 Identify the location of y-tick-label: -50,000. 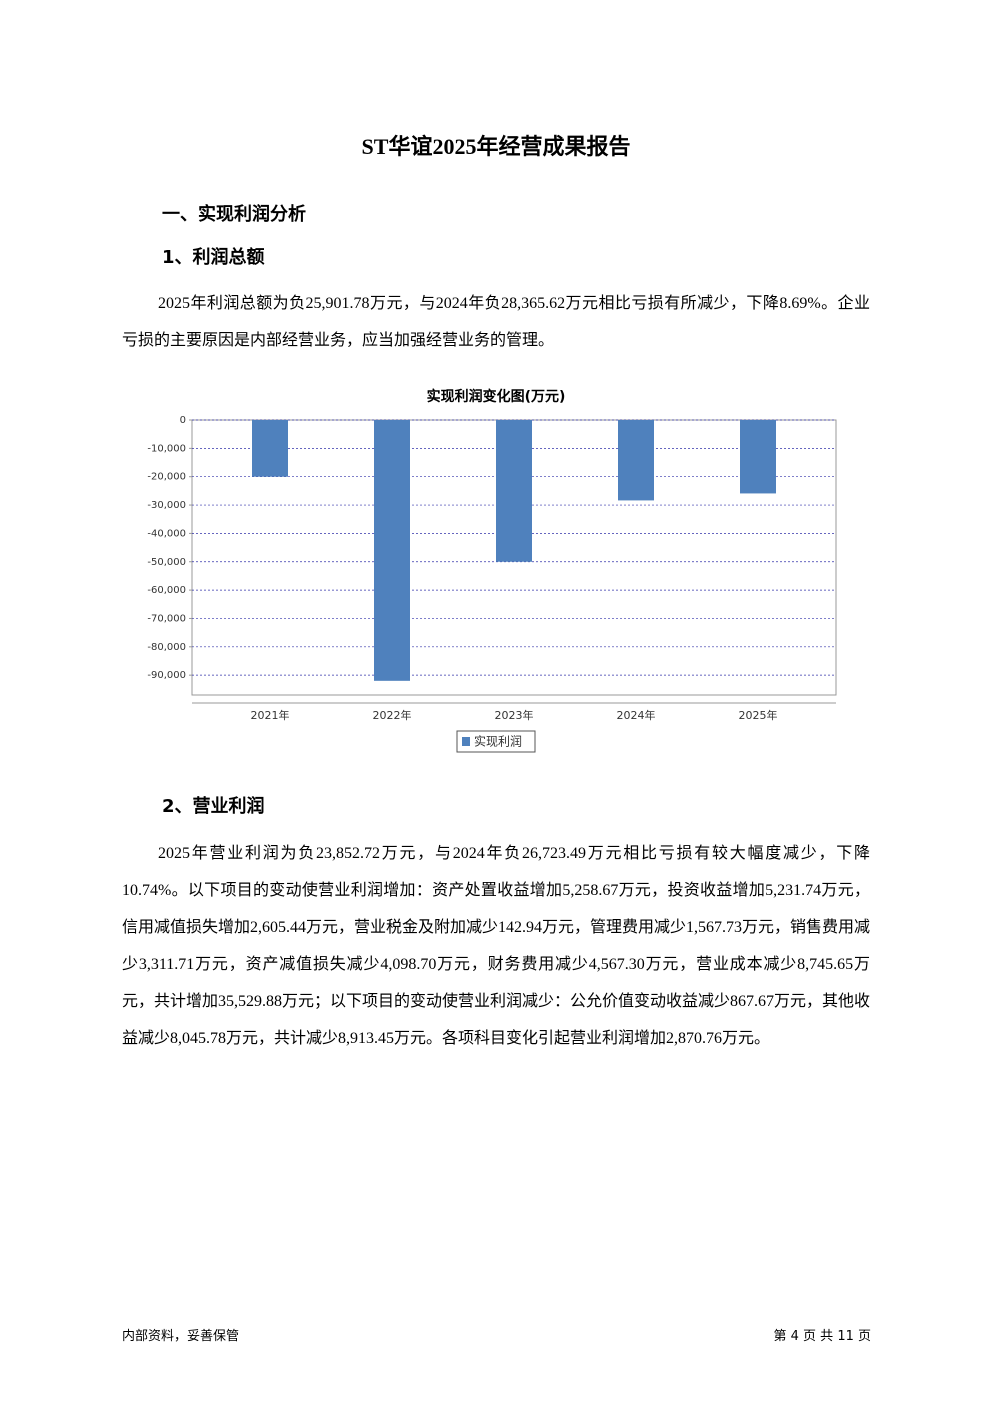
(166, 562).